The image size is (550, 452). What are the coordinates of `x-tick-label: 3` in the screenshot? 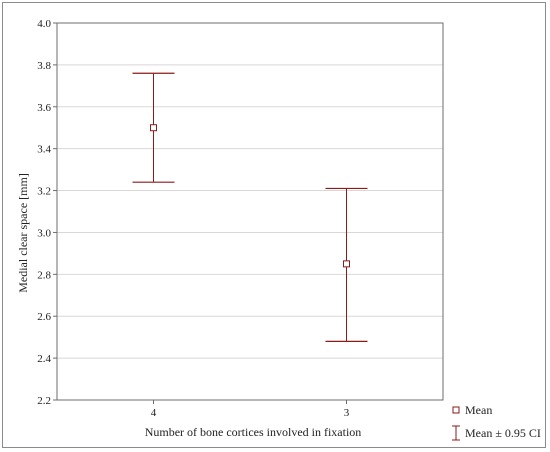 It's located at (347, 413).